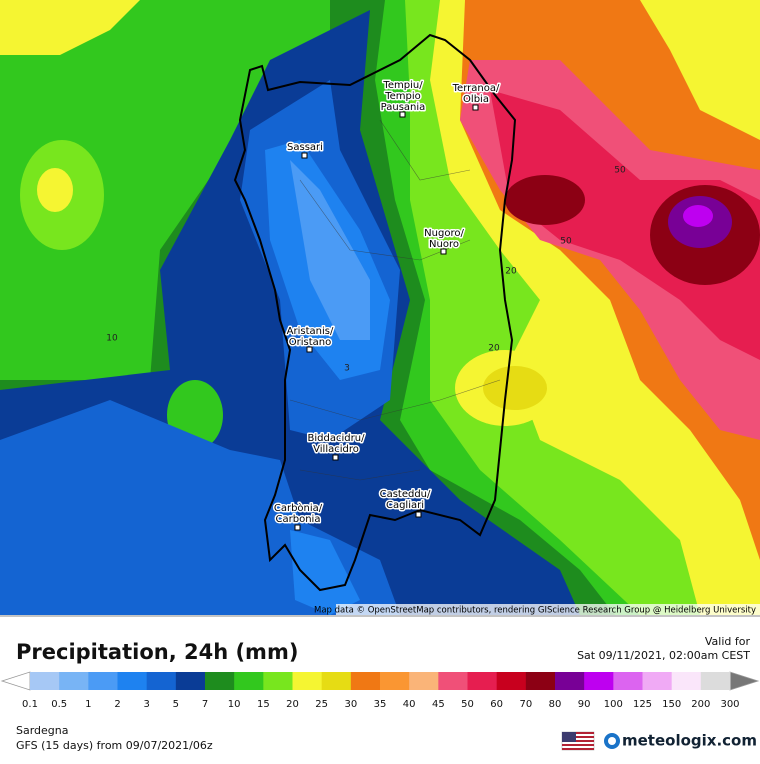 The width and height of the screenshot is (760, 764). Describe the element at coordinates (298, 513) in the screenshot. I see `city-label: Carbònia/Carbonia` at that location.